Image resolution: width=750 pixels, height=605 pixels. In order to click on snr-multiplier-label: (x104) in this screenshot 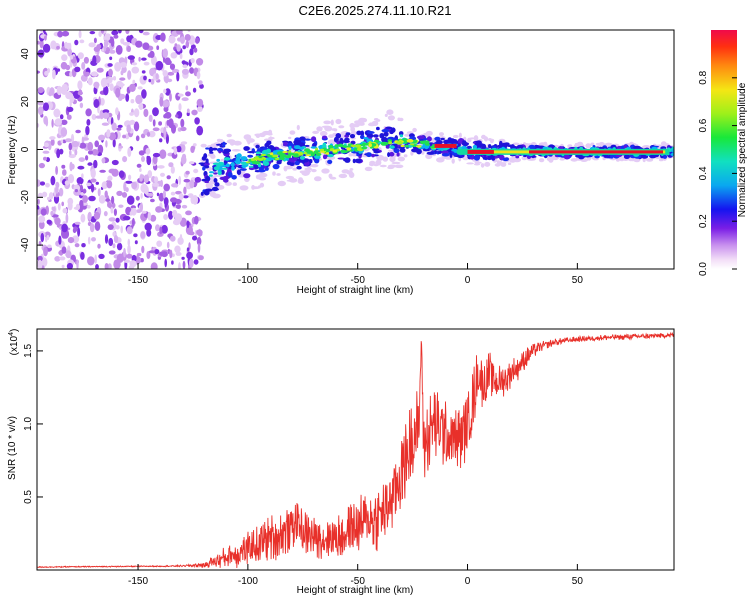, I will do `click(14, 342)`.